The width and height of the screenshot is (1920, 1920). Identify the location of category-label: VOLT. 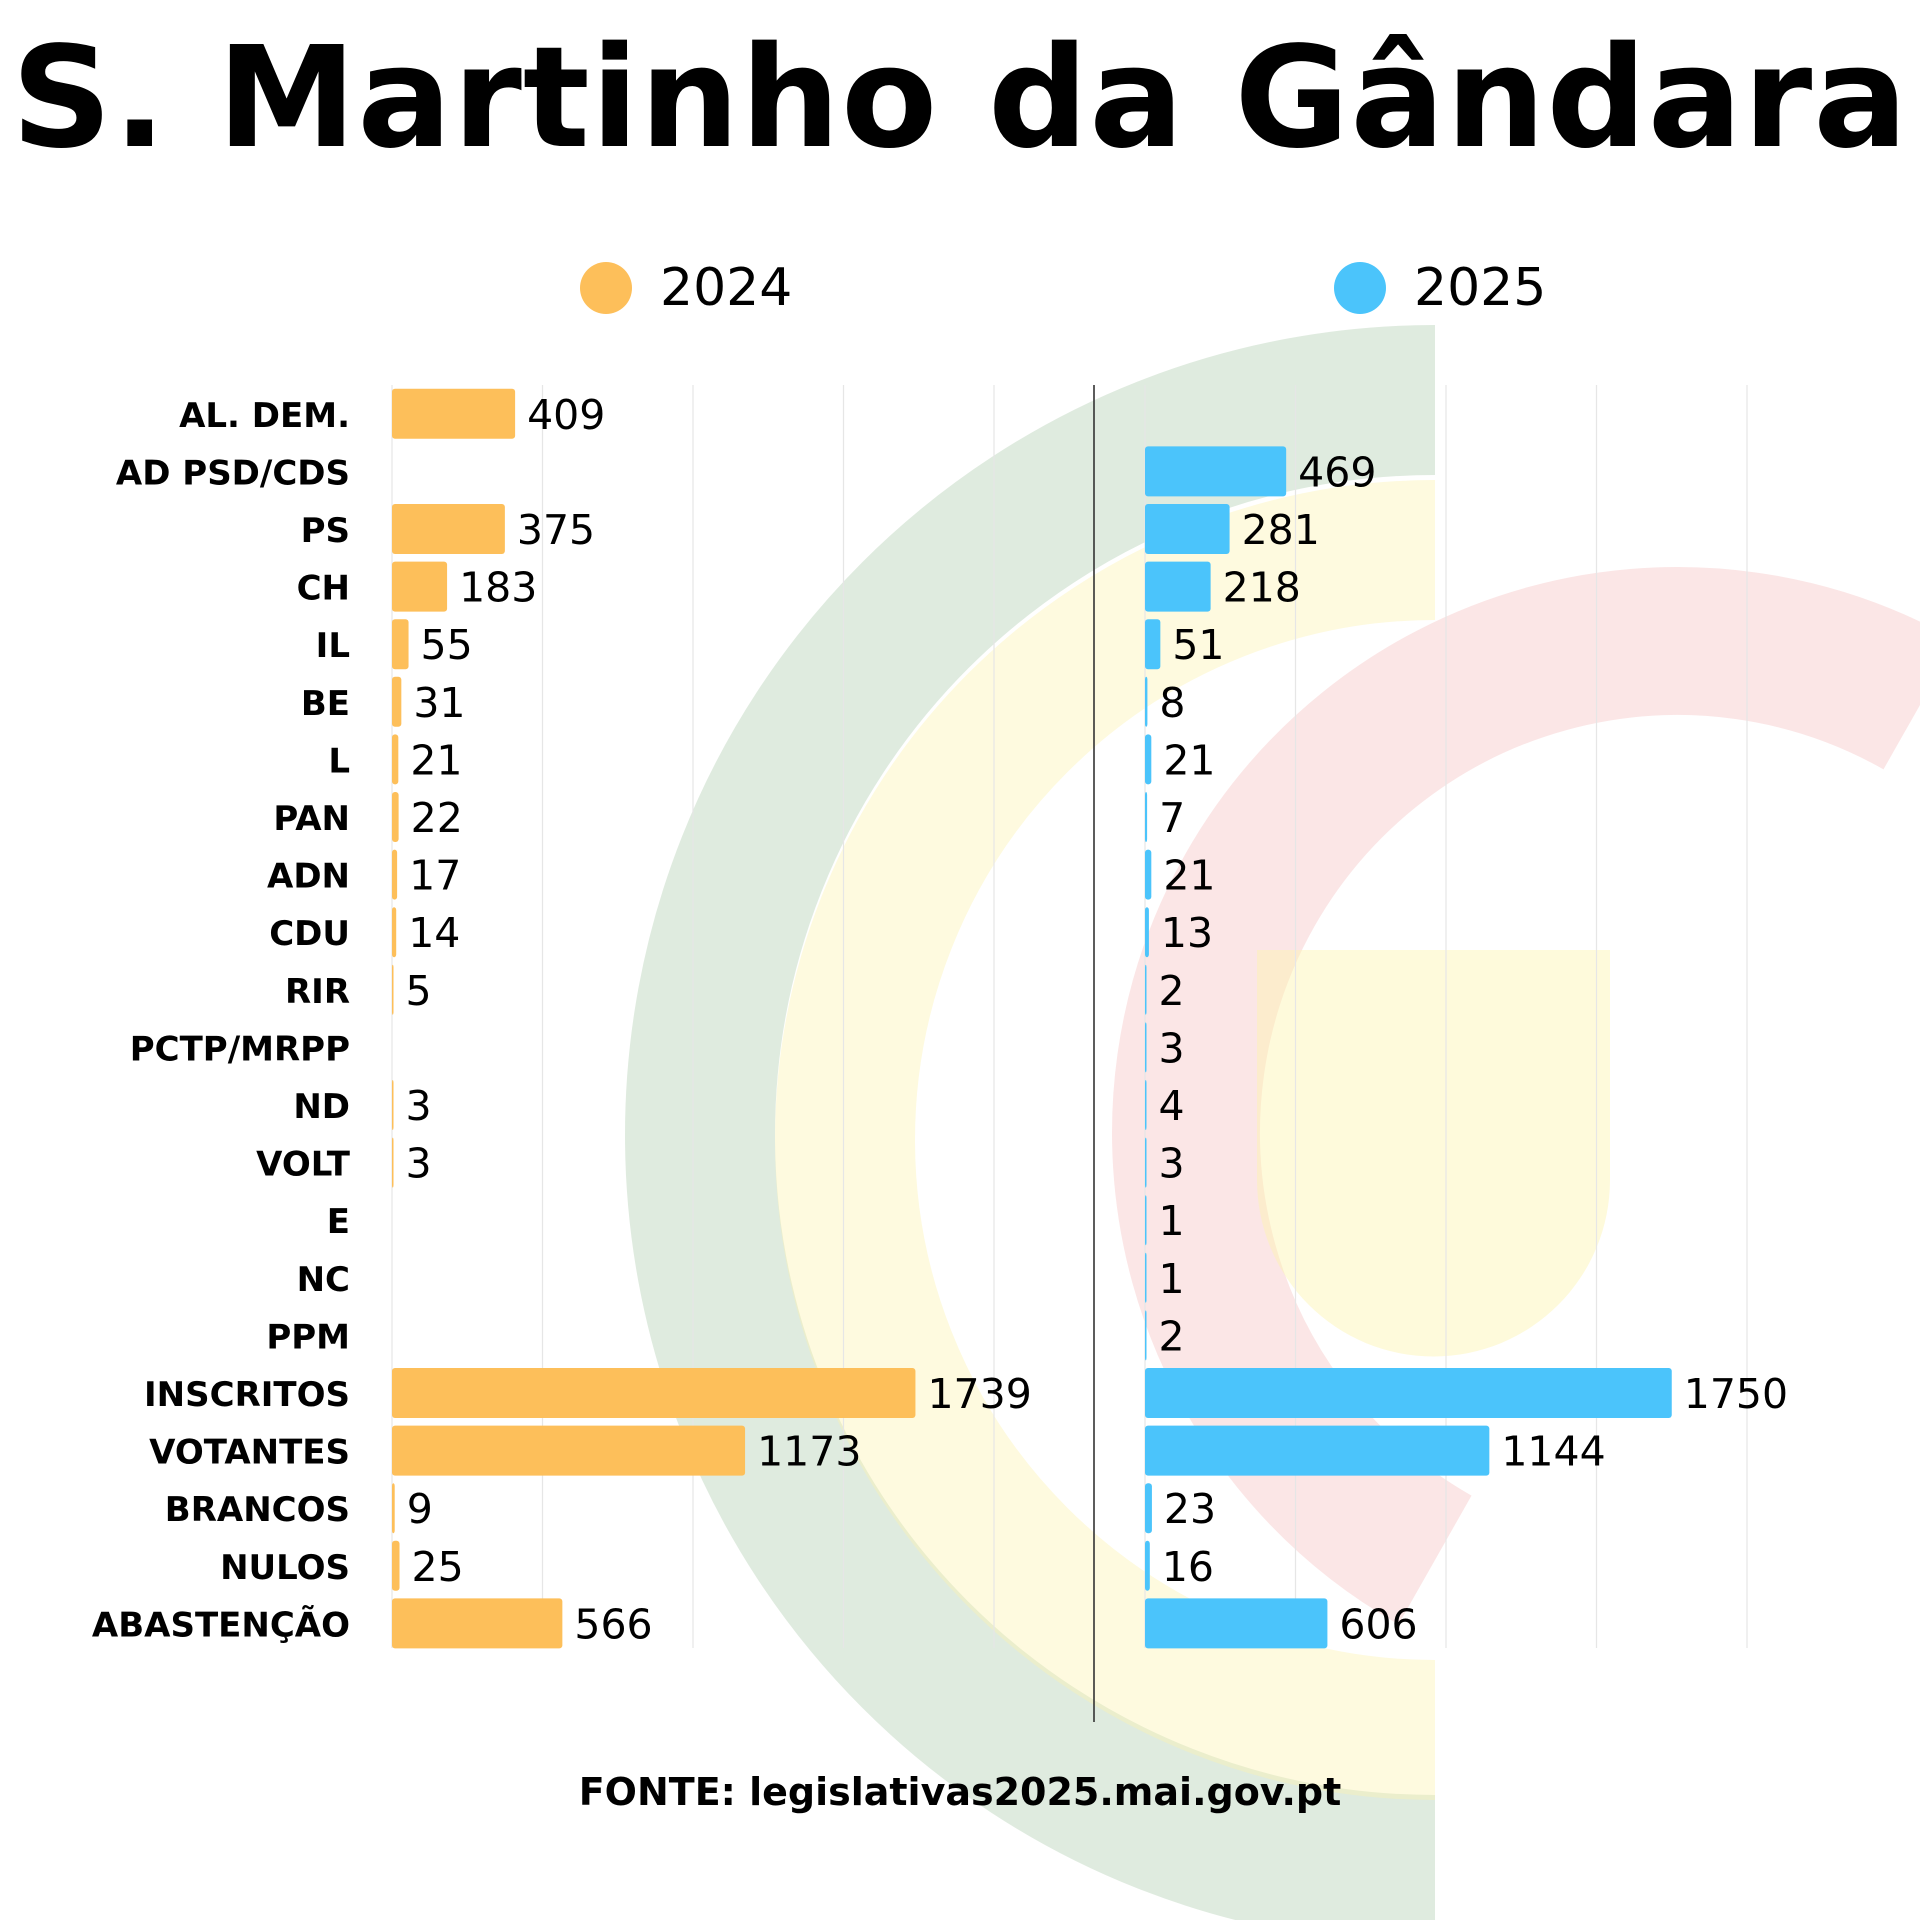
(303, 1165).